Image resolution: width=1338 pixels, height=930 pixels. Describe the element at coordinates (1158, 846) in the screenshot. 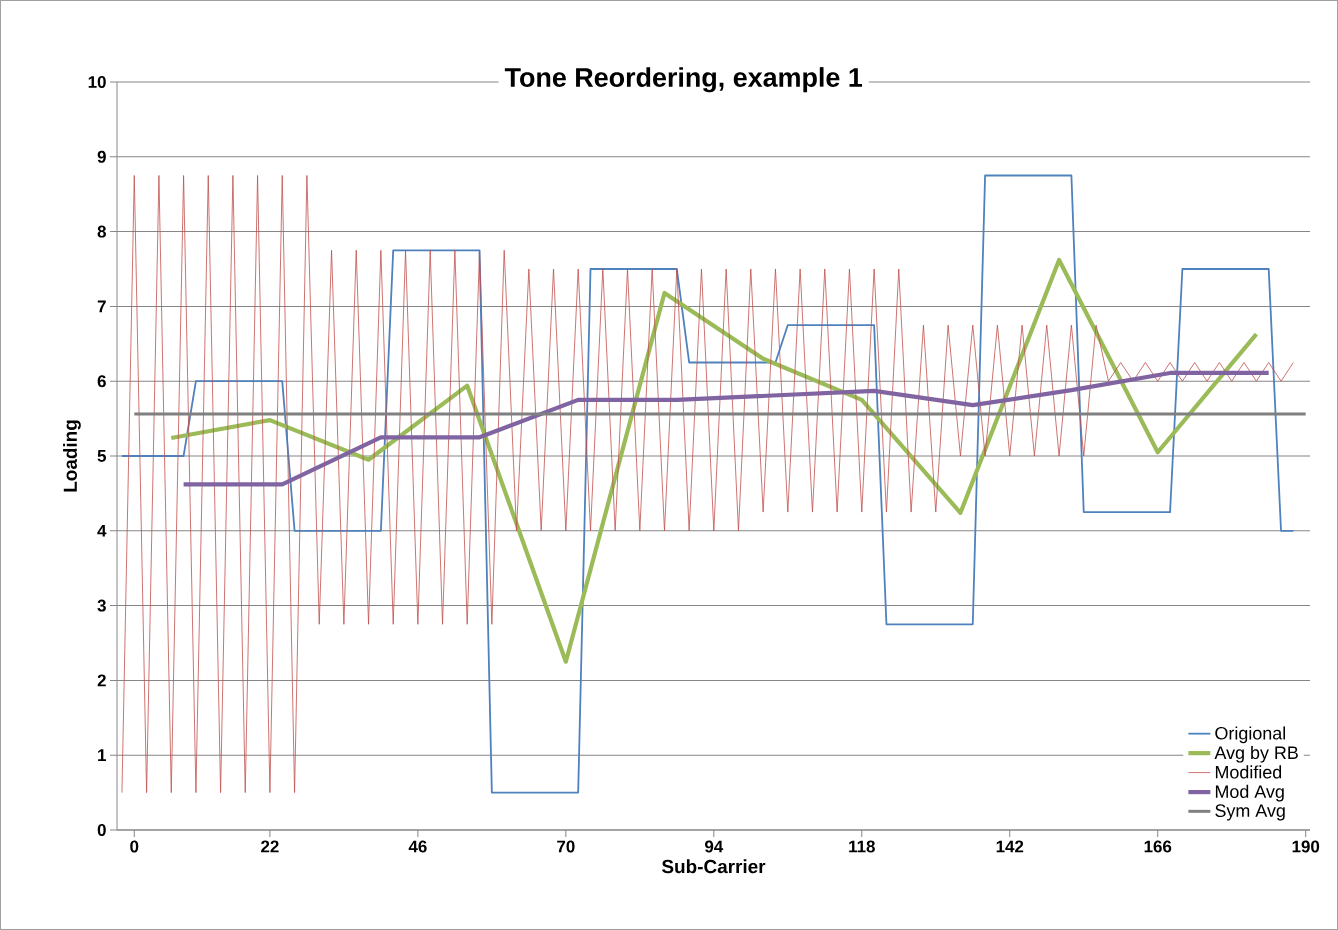

I see `x-tick-label: 166` at that location.